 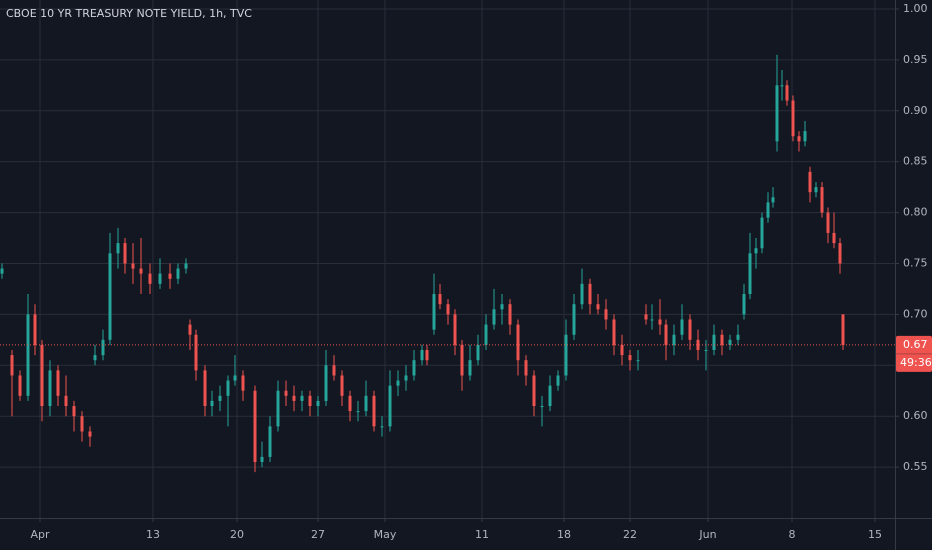 What do you see at coordinates (915, 262) in the screenshot?
I see `y-tick-label: 0.75` at bounding box center [915, 262].